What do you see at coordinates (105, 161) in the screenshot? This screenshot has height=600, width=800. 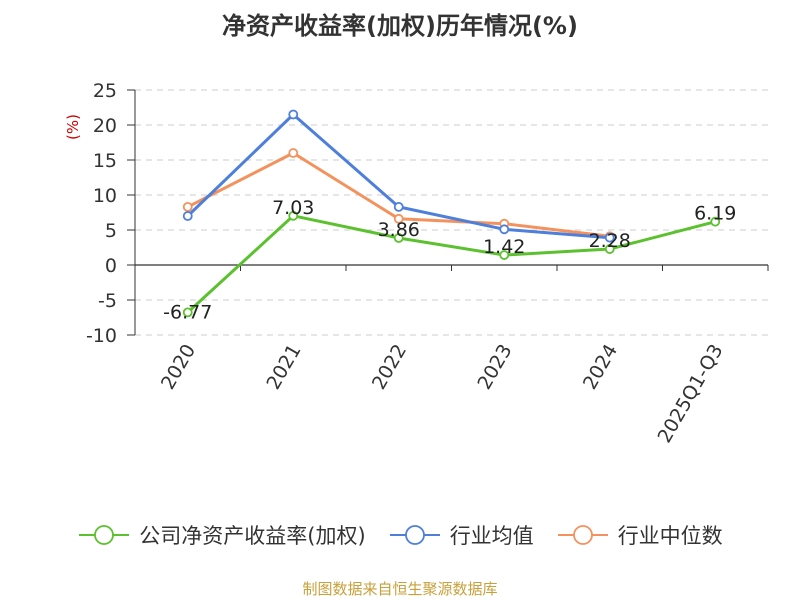 I see `y-tick-label: 15` at bounding box center [105, 161].